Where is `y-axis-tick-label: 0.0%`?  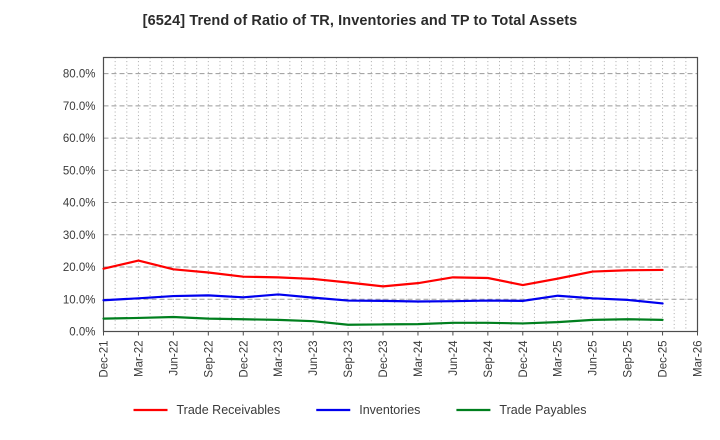 y-axis-tick-label: 0.0% is located at coordinates (82, 333).